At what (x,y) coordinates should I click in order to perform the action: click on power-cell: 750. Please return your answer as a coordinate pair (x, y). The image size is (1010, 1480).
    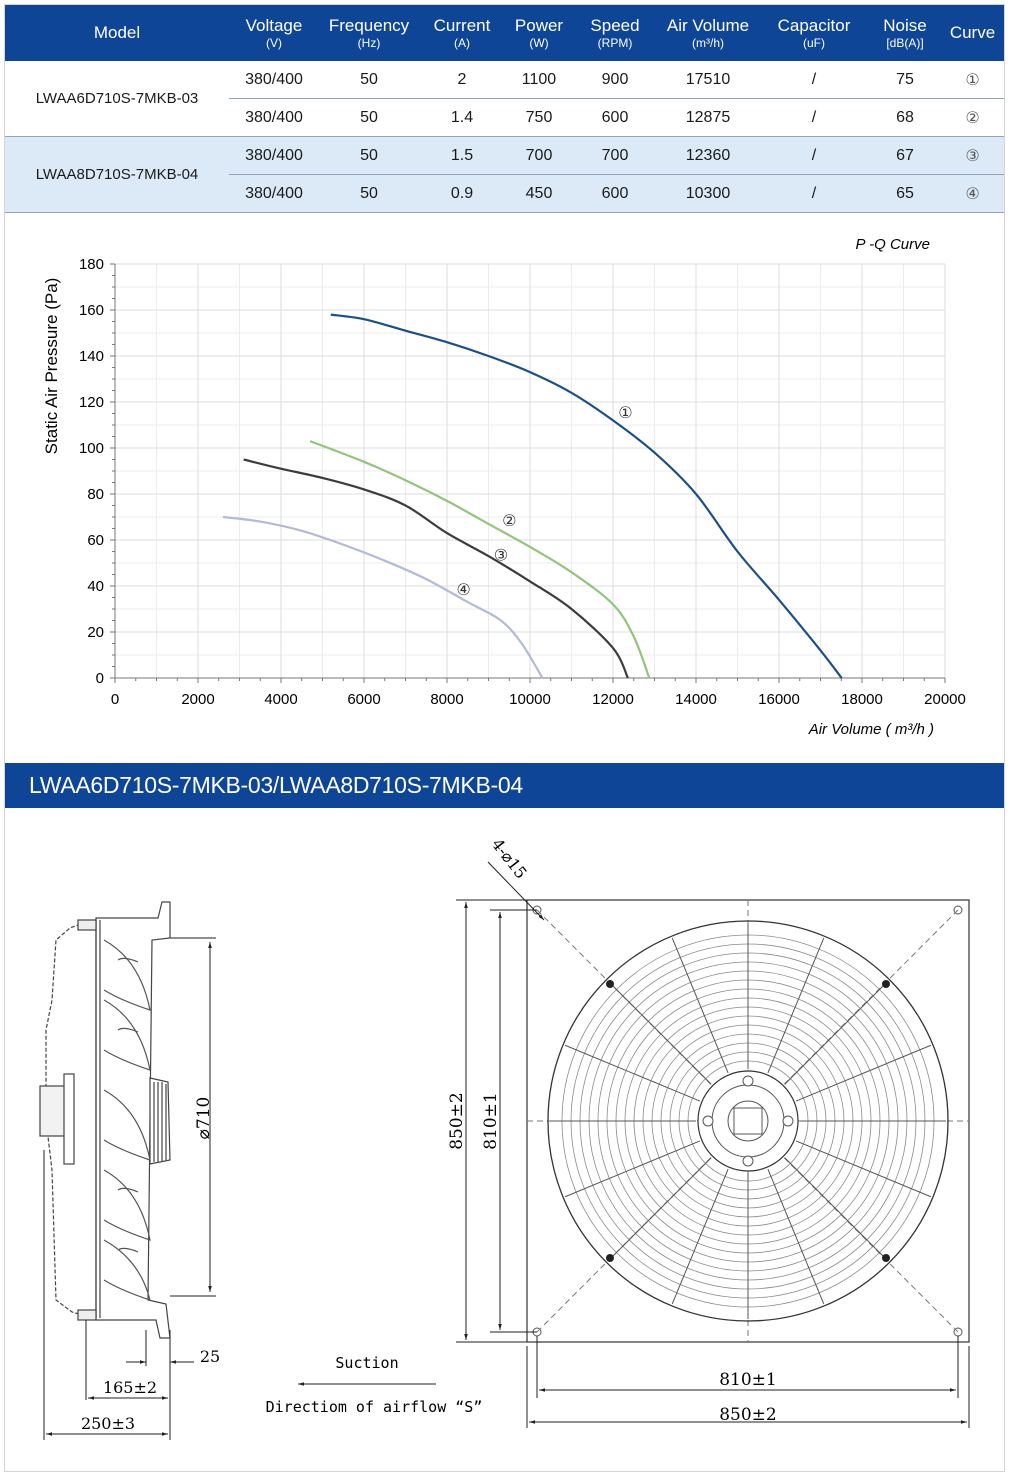
    Looking at the image, I should click on (539, 117).